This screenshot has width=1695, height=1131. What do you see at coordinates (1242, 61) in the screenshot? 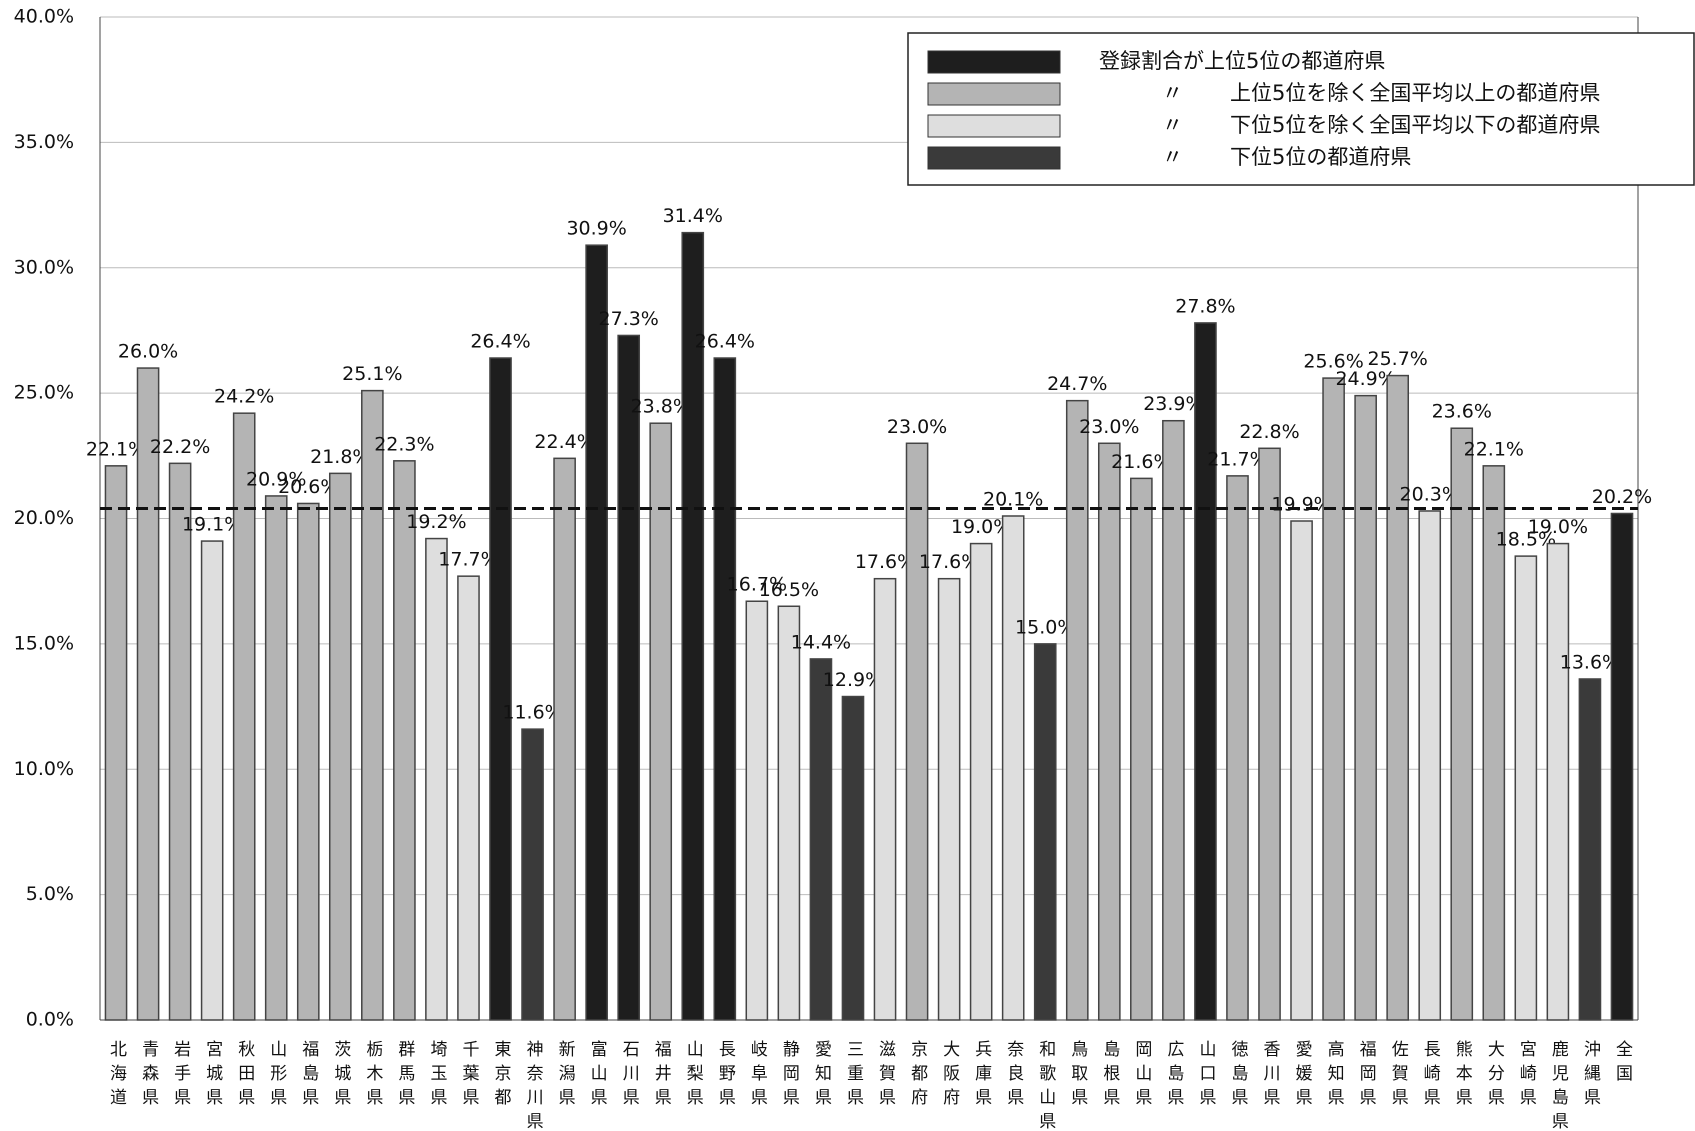
I see `legend-label: 登録割合が上位5位の都道府県` at bounding box center [1242, 61].